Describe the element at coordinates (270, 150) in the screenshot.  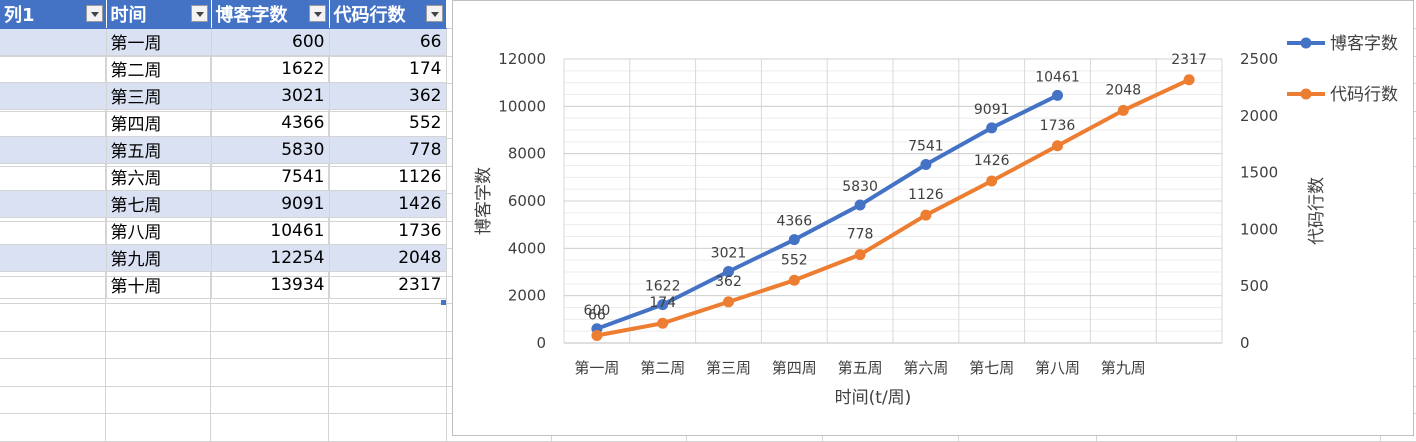
I see `table-cell: 5830` at that location.